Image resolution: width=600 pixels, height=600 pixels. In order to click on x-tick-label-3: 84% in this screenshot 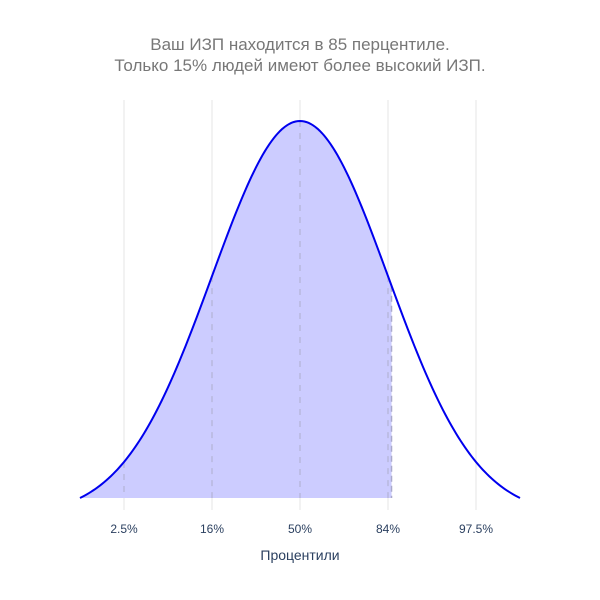, I will do `click(388, 529)`.